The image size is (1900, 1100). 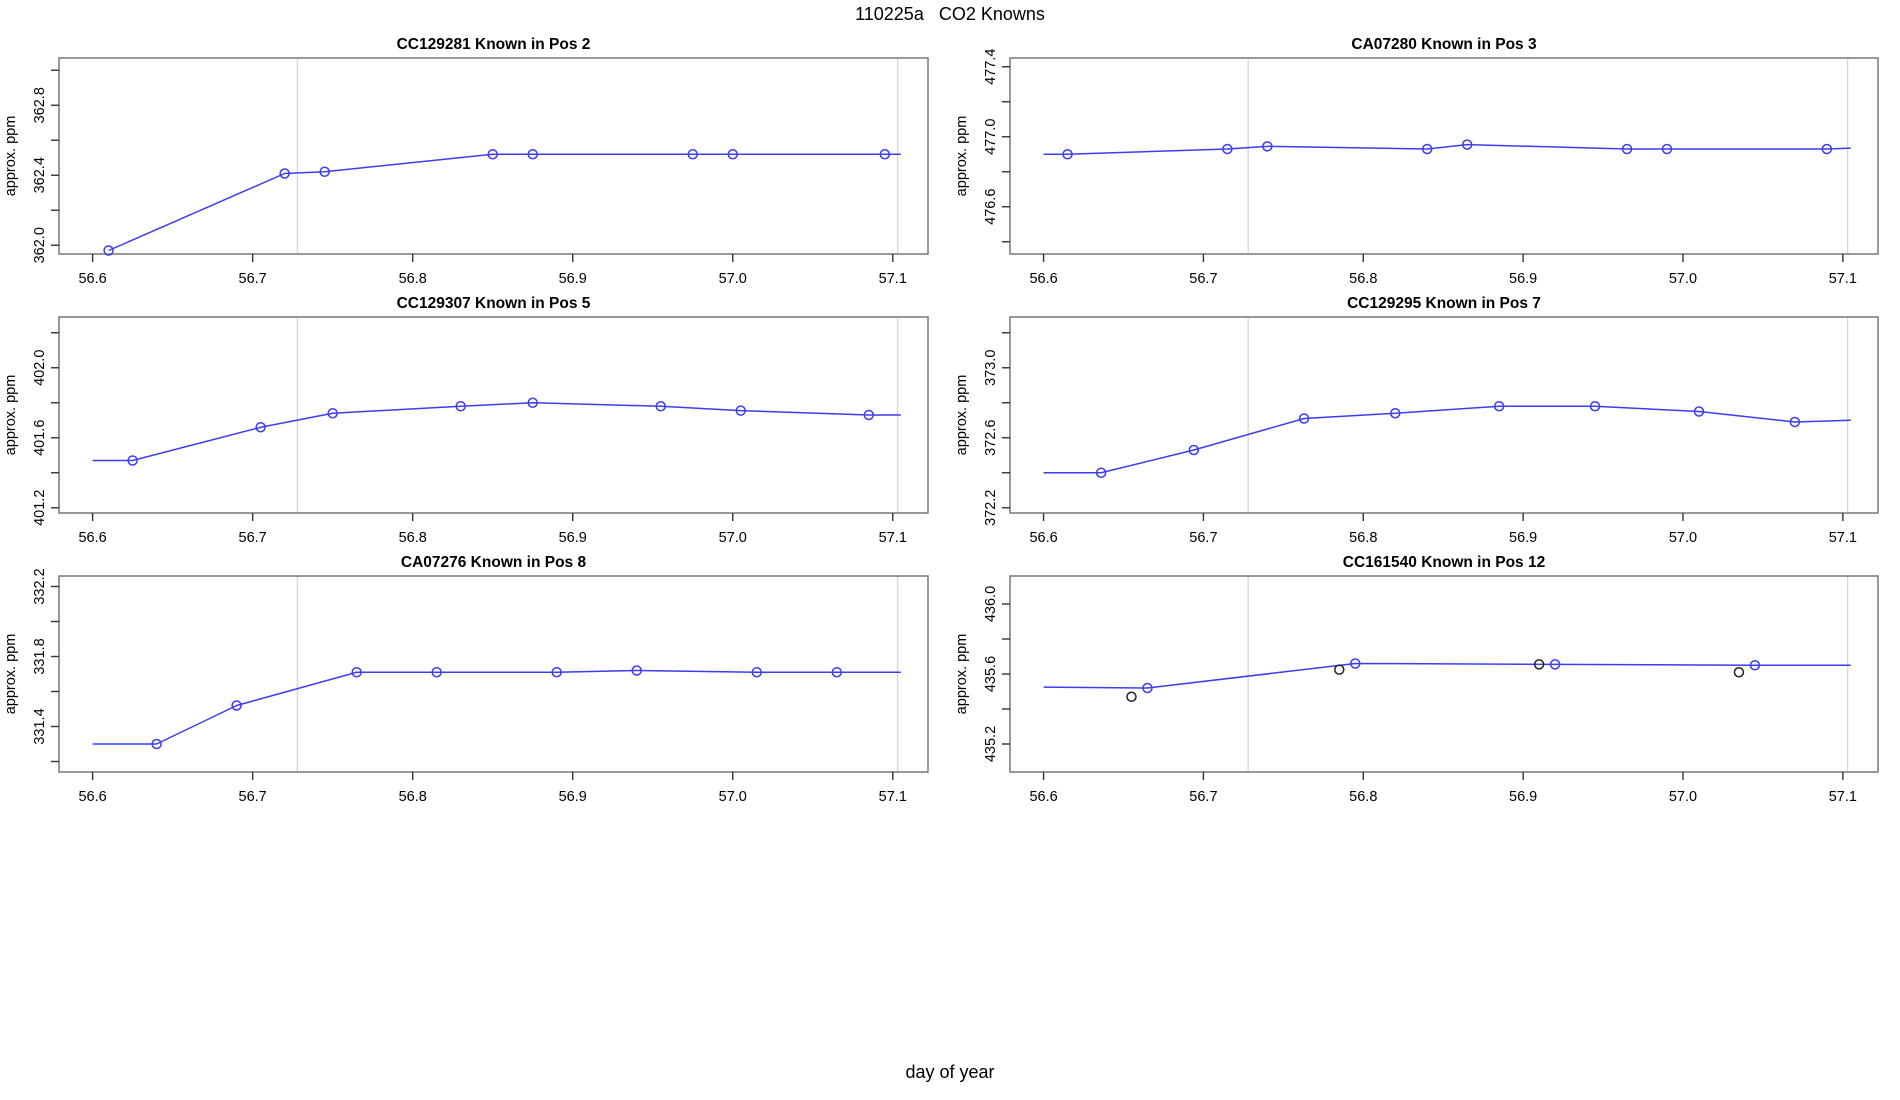 What do you see at coordinates (40, 586) in the screenshot?
I see `y-tick-label: 332.2` at bounding box center [40, 586].